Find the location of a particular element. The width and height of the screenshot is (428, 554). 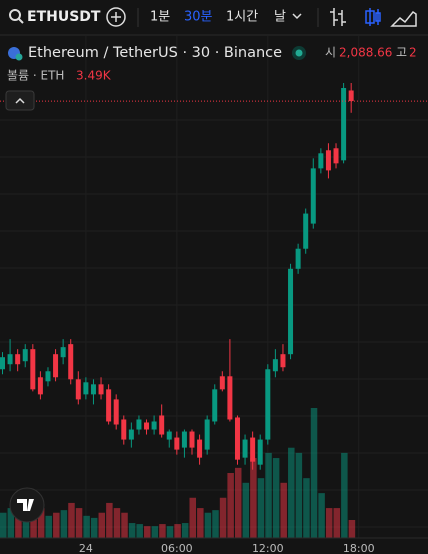

volume-label: 볼륨 · ETH is located at coordinates (35, 76).